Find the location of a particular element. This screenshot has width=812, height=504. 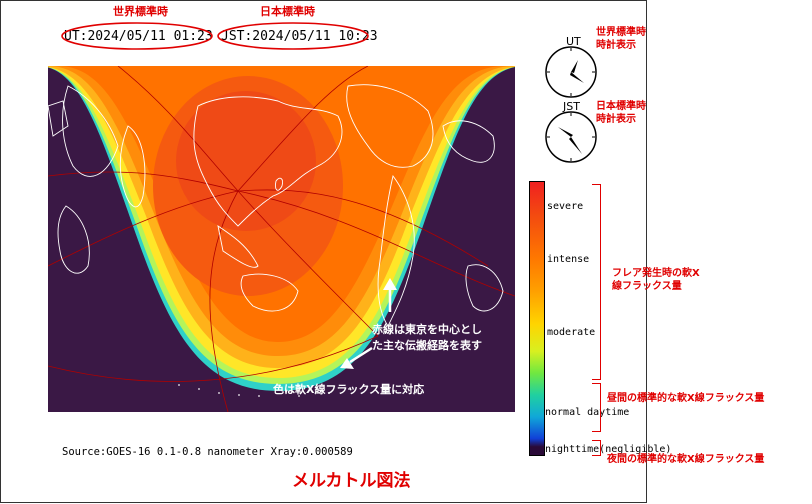

jst-caption: 日本標準時 is located at coordinates (287, 11).